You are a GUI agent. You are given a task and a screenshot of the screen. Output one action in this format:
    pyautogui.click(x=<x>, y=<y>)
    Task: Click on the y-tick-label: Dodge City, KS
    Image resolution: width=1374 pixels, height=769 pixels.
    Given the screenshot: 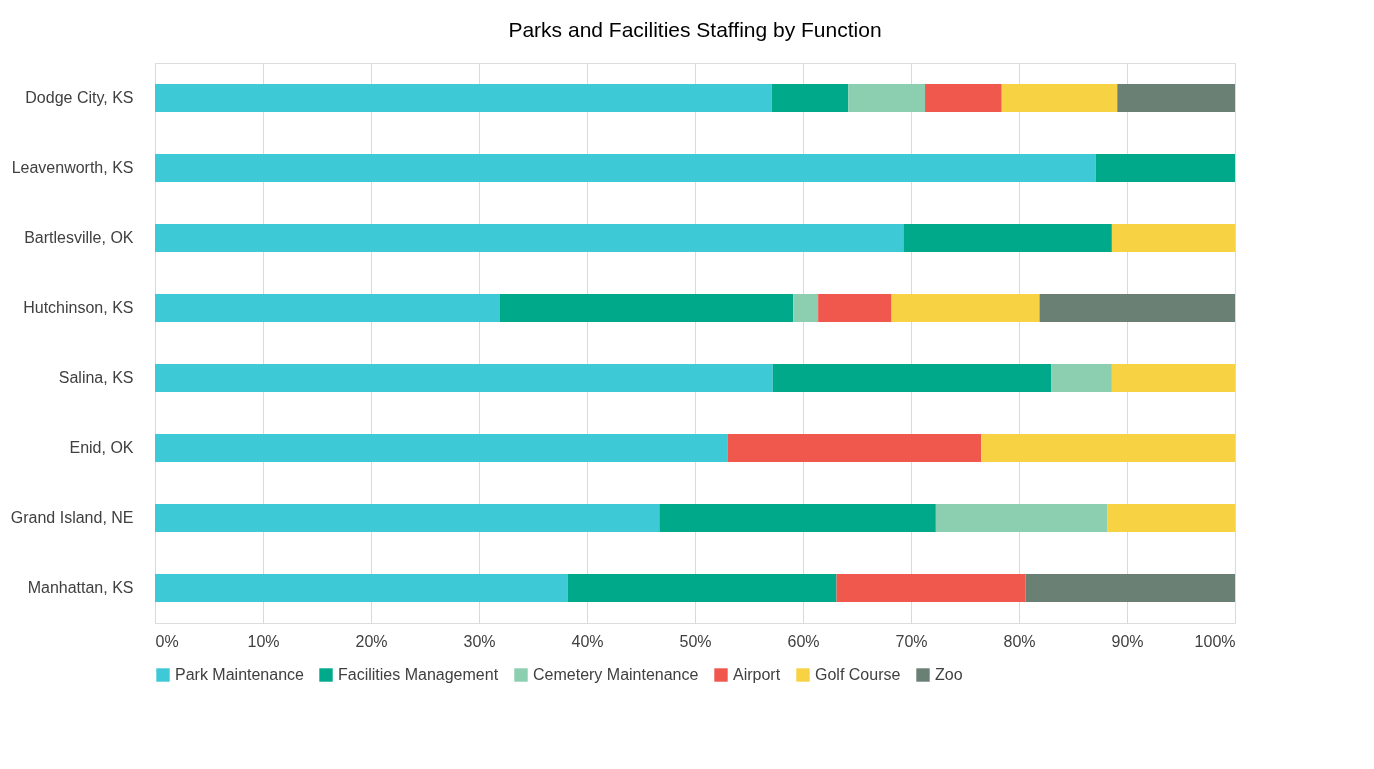 What is the action you would take?
    pyautogui.click(x=79, y=97)
    